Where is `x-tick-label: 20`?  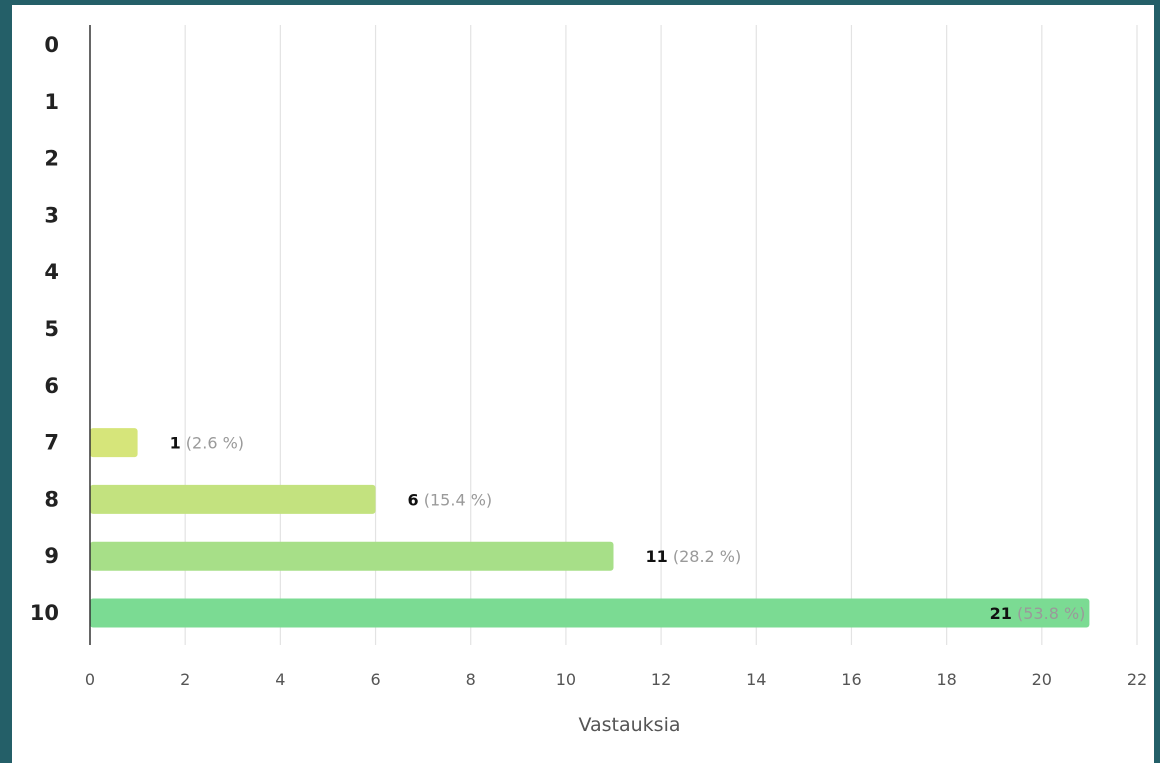
x-tick-label: 20 is located at coordinates (1042, 679).